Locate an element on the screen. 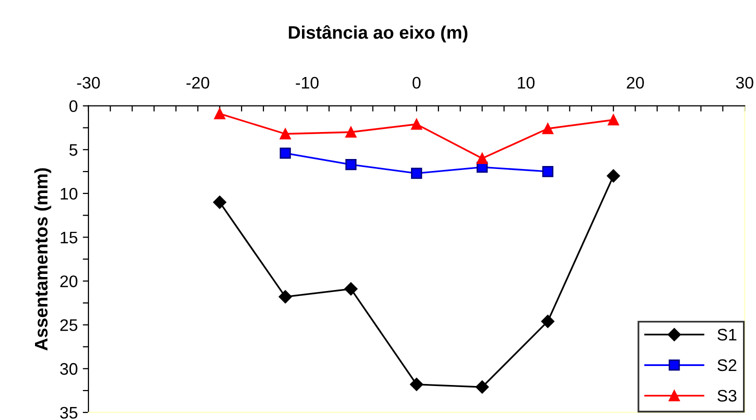 Image resolution: width=756 pixels, height=420 pixels. y-tick-label: 0 is located at coordinates (73, 106).